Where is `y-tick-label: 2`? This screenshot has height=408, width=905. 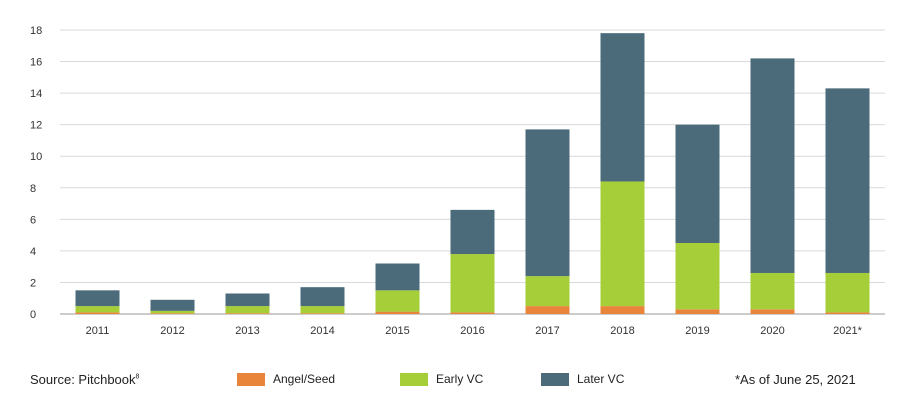
y-tick-label: 2 is located at coordinates (33, 283).